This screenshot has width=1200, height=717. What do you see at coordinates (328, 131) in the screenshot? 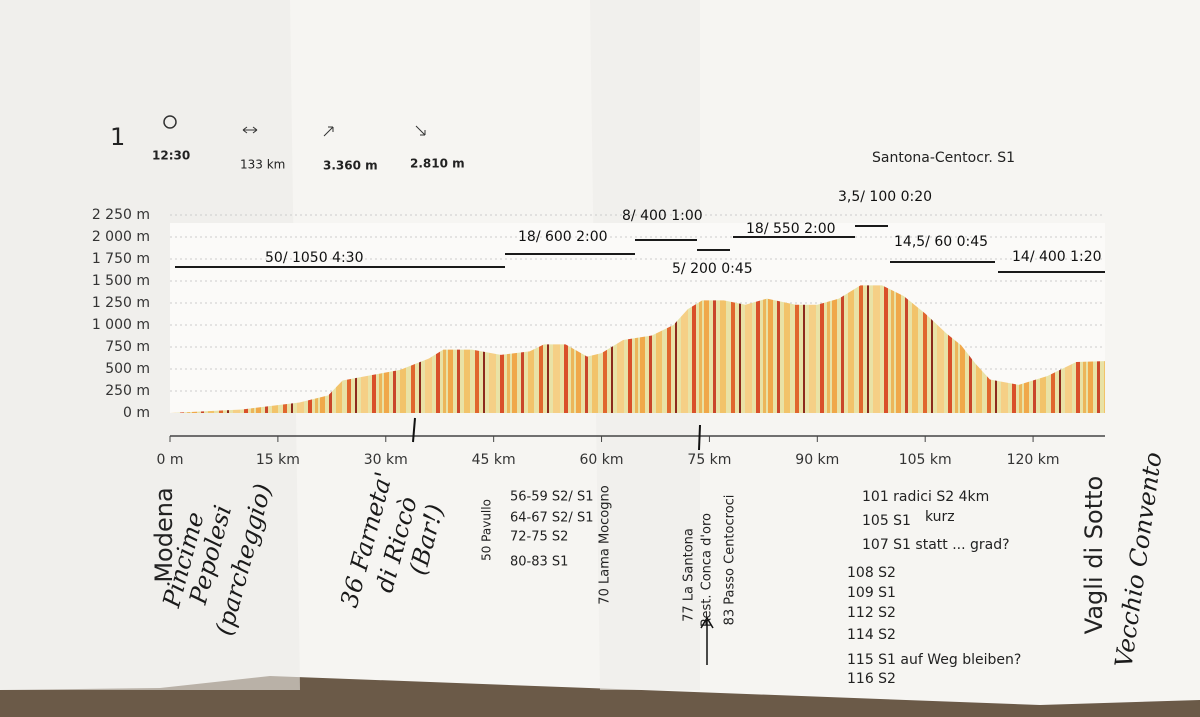
I see `ascent-icon` at bounding box center [328, 131].